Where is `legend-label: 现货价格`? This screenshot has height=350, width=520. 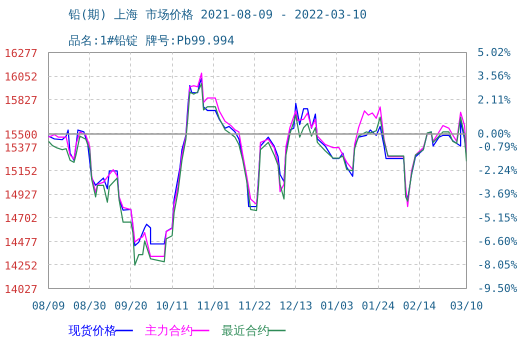
legend-label: 现货价格 is located at coordinates (92, 331).